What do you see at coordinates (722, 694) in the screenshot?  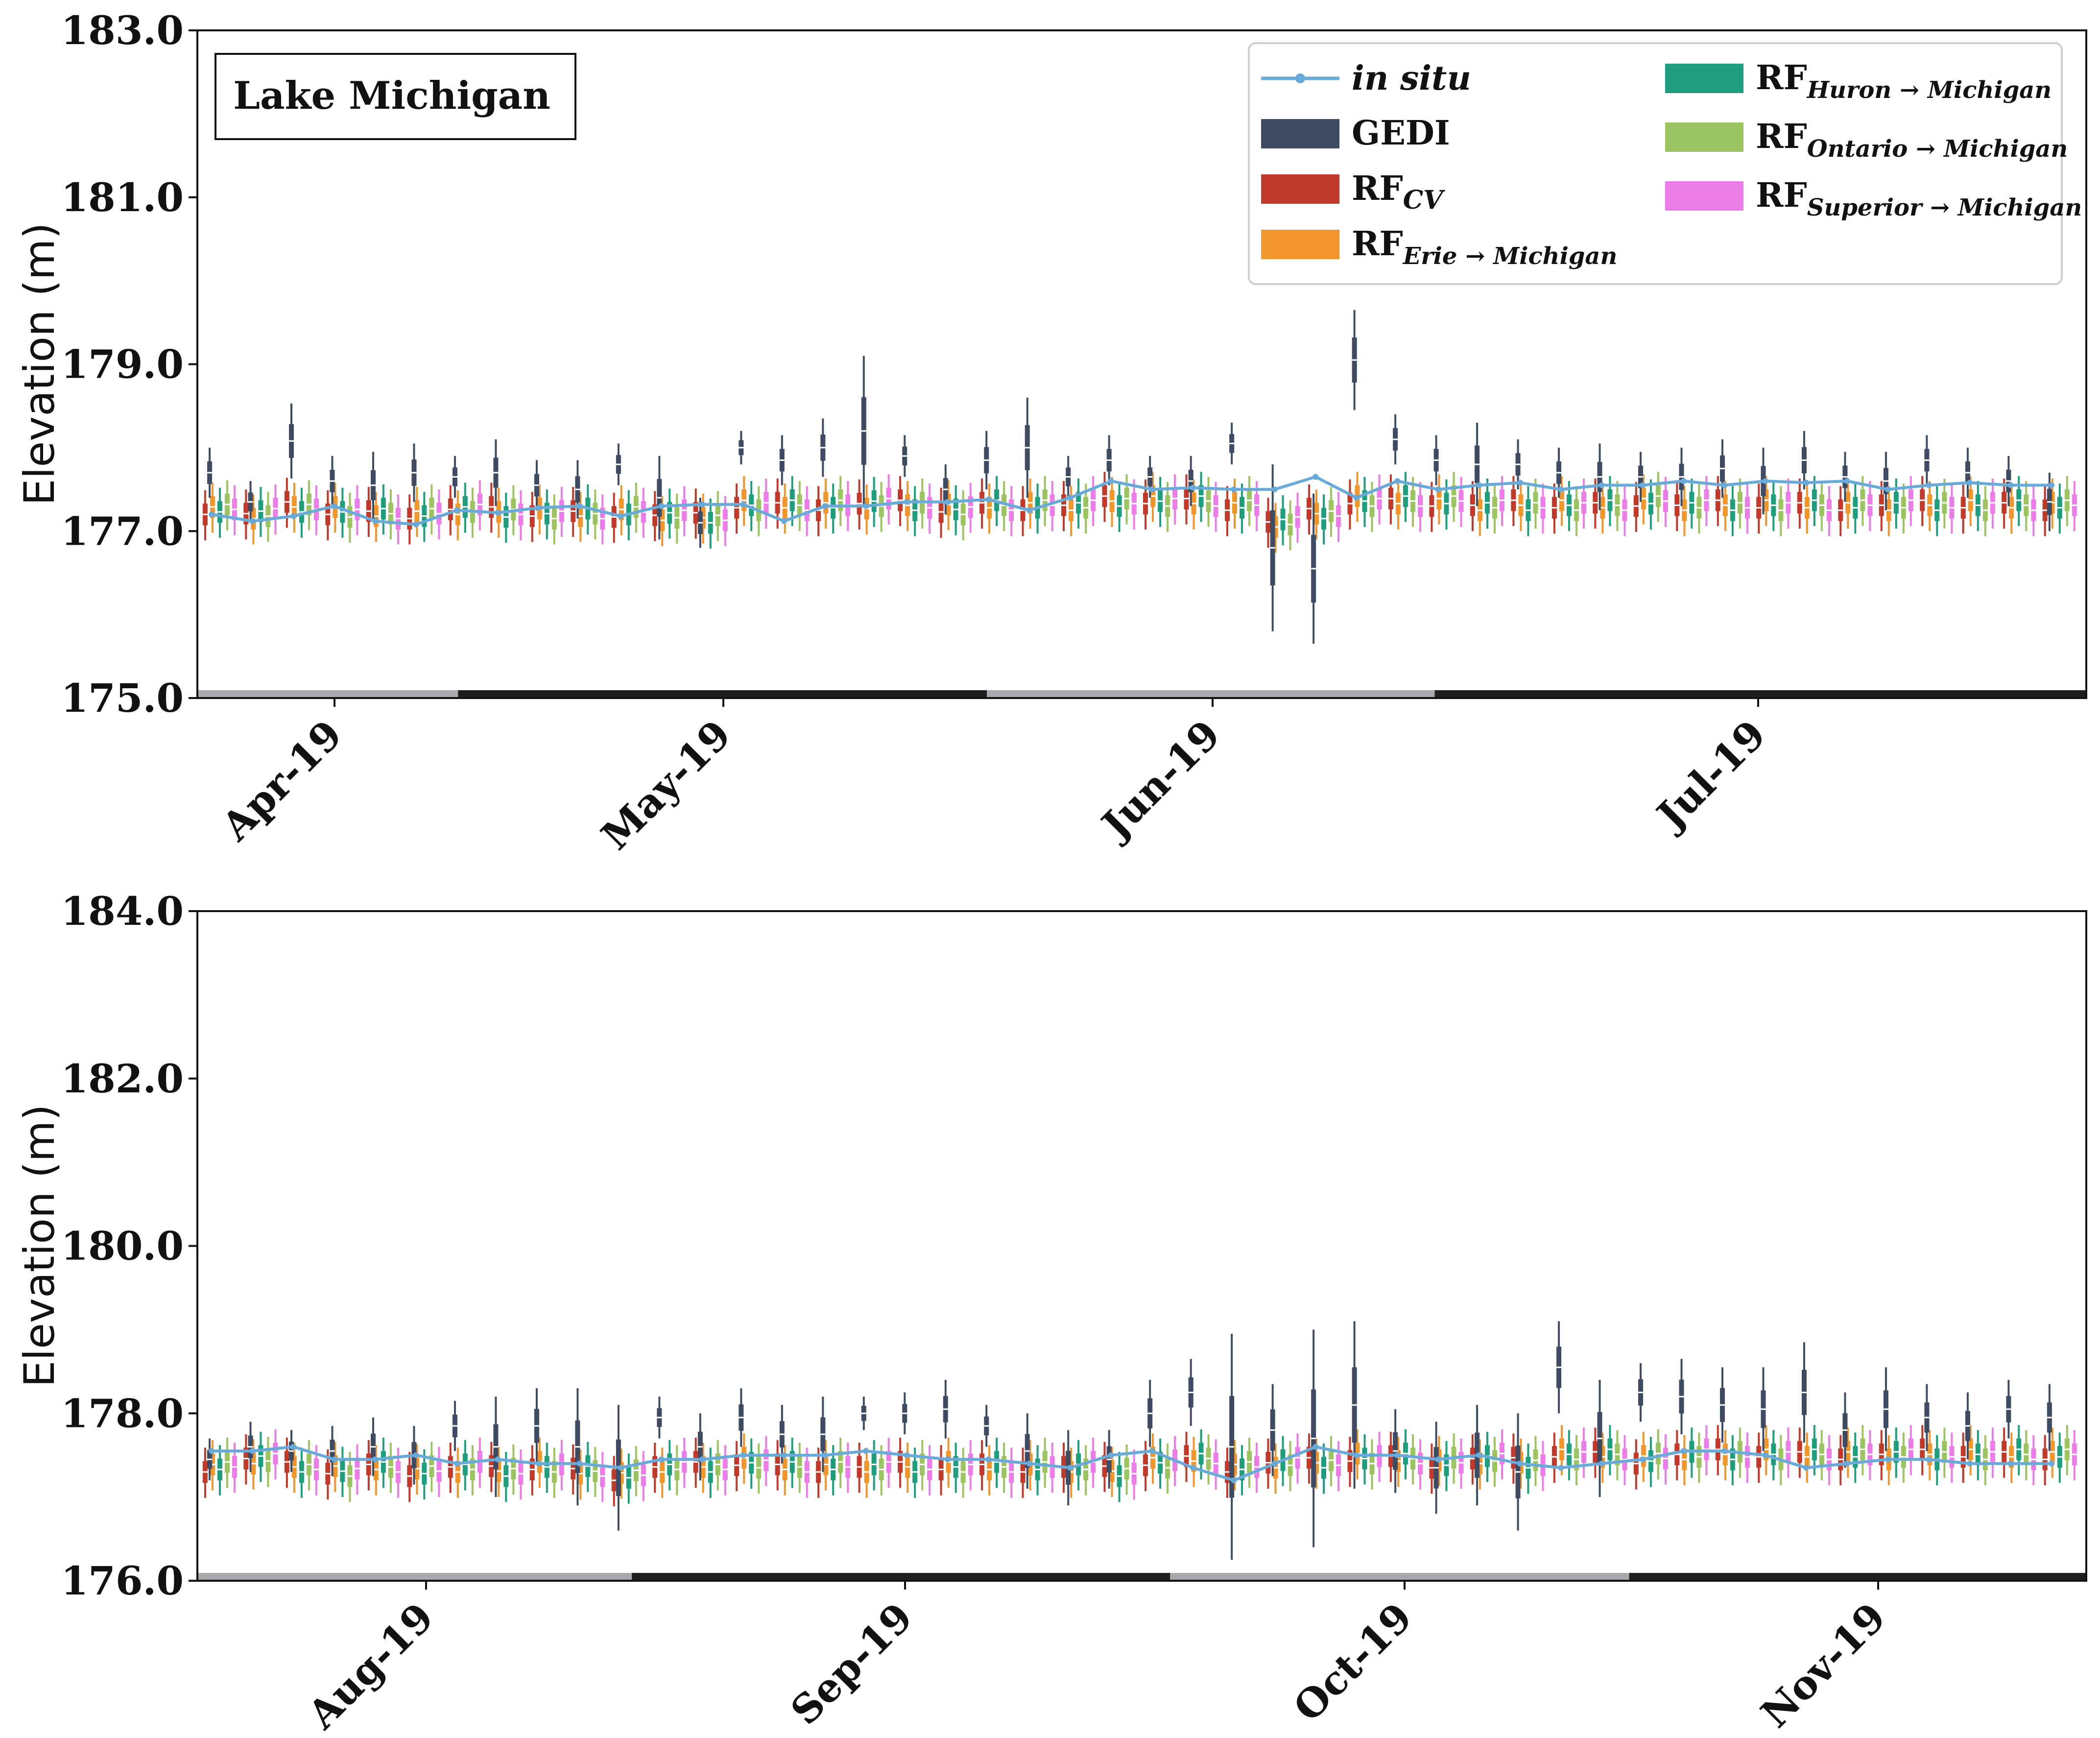 I see `month-band` at bounding box center [722, 694].